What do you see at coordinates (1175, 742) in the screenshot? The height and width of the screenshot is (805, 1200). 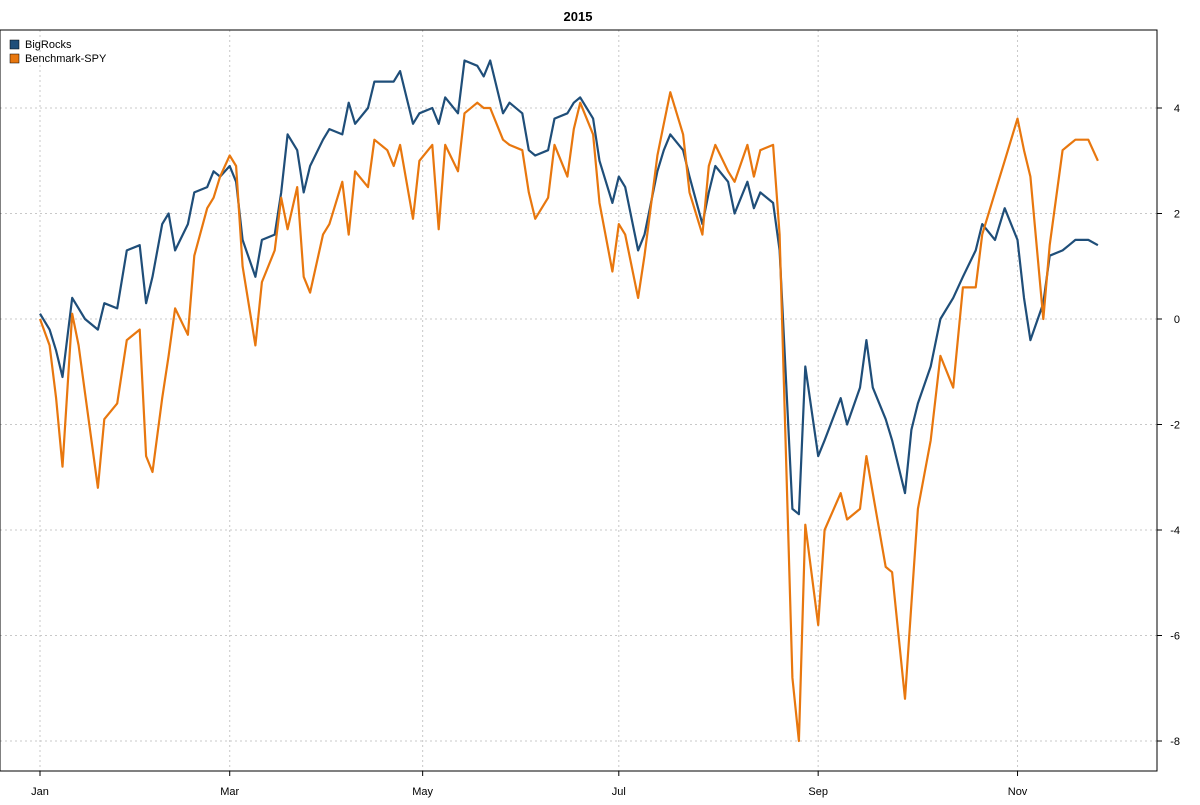 I see `y-tick-label: -8` at bounding box center [1175, 742].